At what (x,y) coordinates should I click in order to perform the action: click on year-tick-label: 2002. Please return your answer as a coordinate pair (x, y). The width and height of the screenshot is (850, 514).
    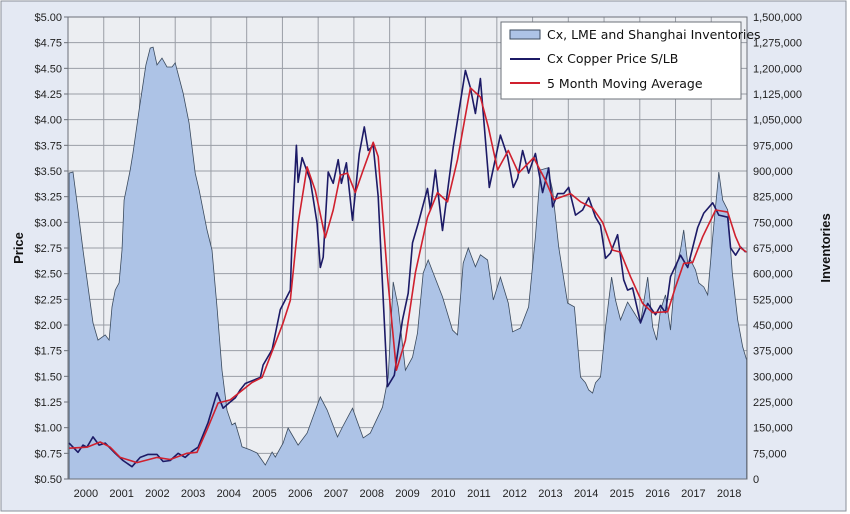
    Looking at the image, I should click on (157, 494).